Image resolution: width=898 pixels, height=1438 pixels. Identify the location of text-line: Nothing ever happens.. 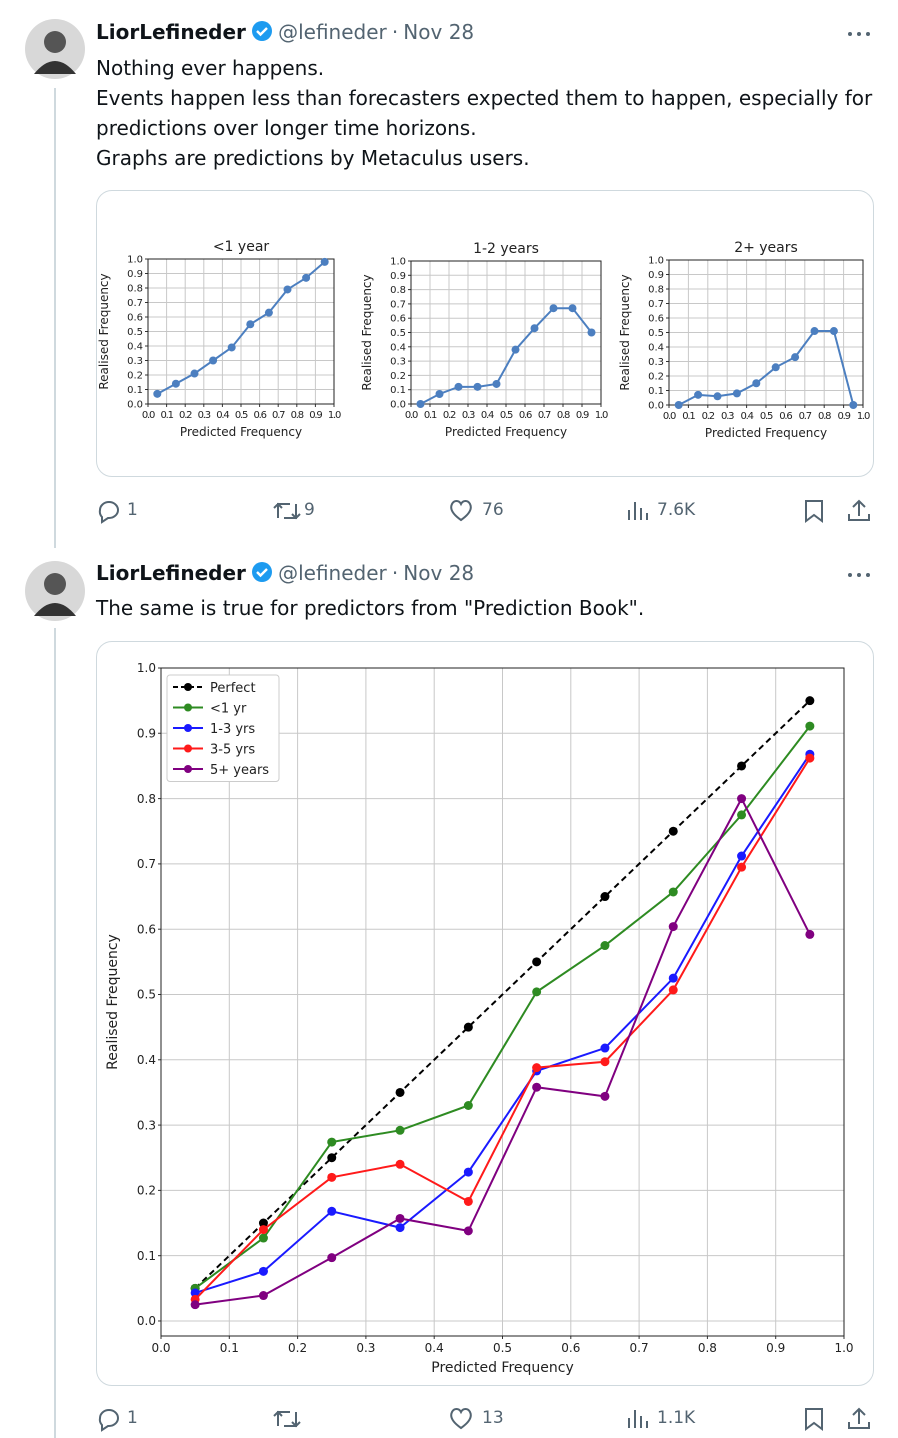
(210, 68).